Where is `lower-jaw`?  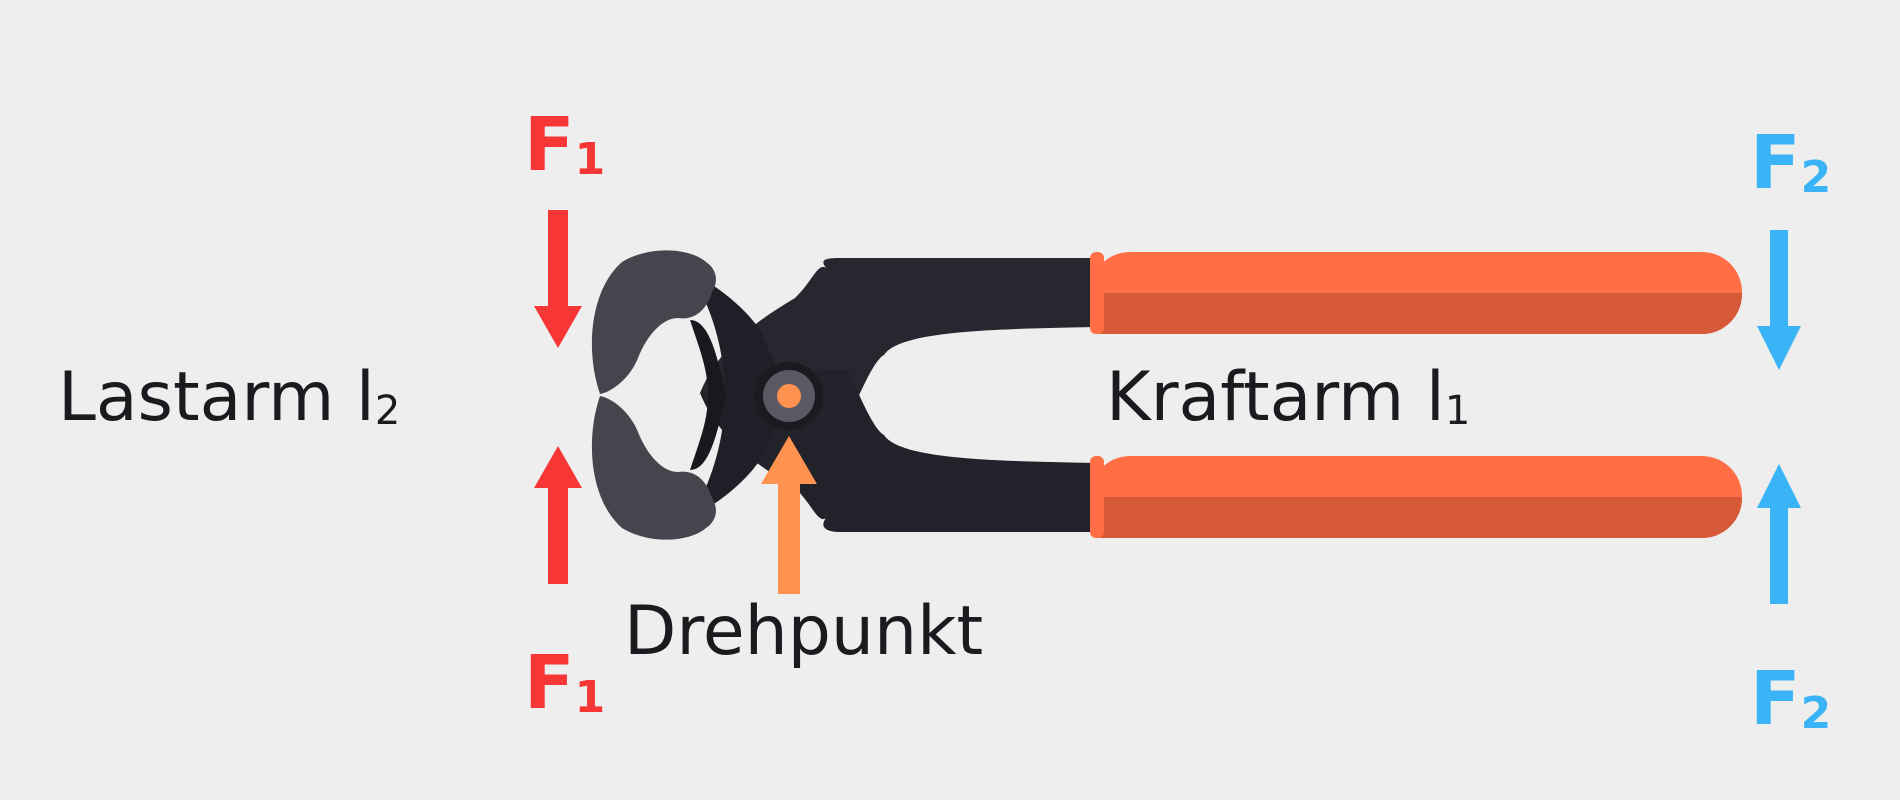
lower-jaw is located at coordinates (653, 468).